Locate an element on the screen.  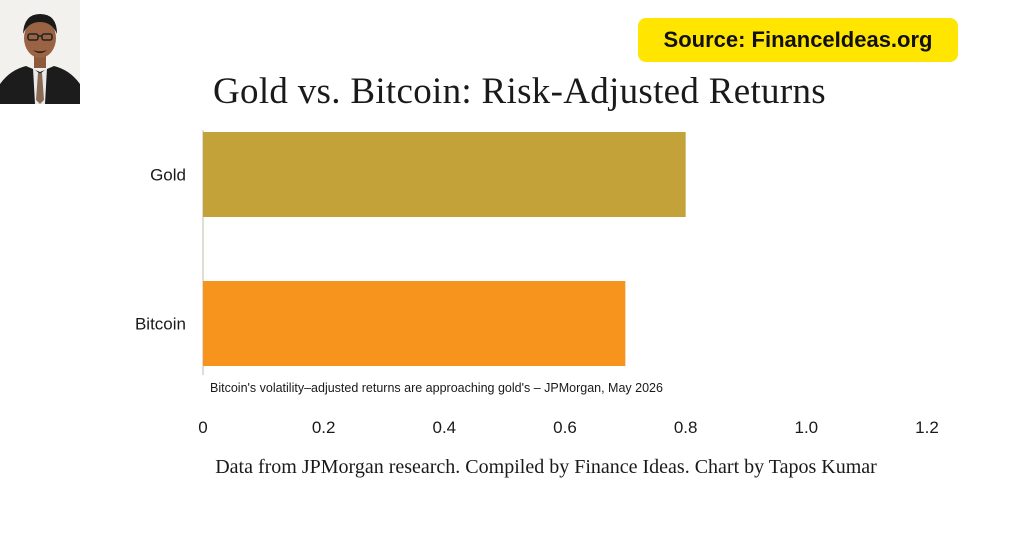
x-tick-label: 0 is located at coordinates (202, 427).